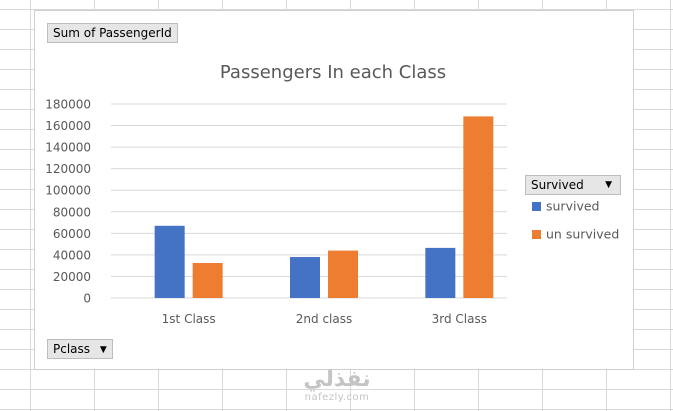 Image resolution: width=673 pixels, height=411 pixels. Describe the element at coordinates (68, 191) in the screenshot. I see `y-tick-label: 100000` at that location.